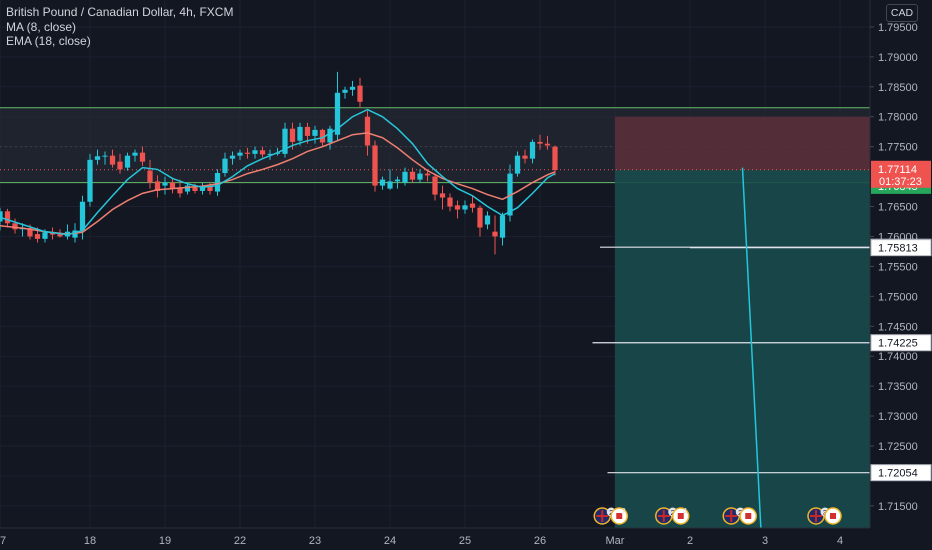 Image resolution: width=932 pixels, height=550 pixels. What do you see at coordinates (3, 541) in the screenshot?
I see `time-axis-label: 17` at bounding box center [3, 541].